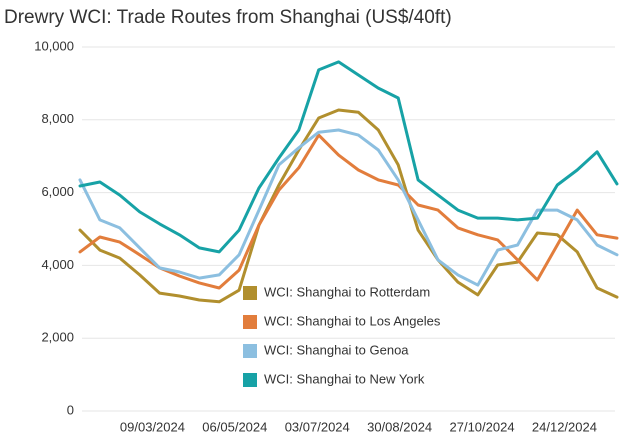  What do you see at coordinates (336, 349) in the screenshot?
I see `legend-label: WCI: Shanghai to Genoa` at bounding box center [336, 349].